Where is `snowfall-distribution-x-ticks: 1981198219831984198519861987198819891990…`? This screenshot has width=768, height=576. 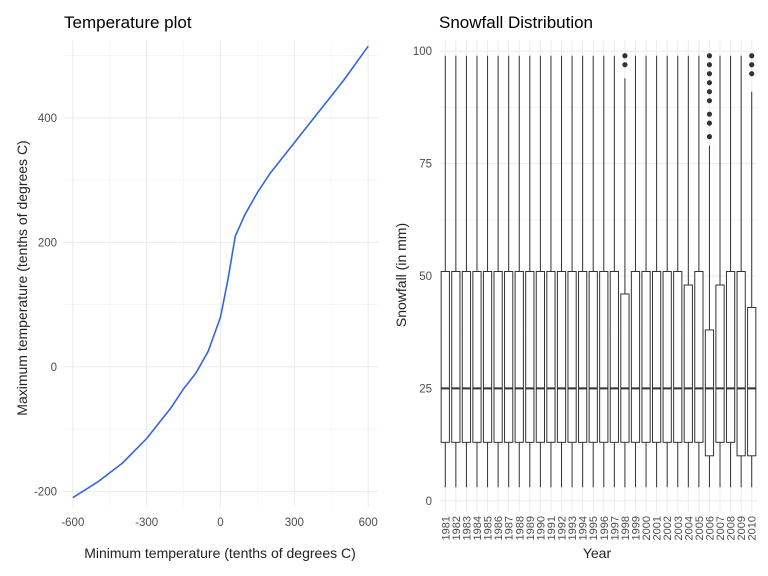 snowfall-distribution-x-ticks: 1981198219831984198519861987198819891990… is located at coordinates (599, 528).